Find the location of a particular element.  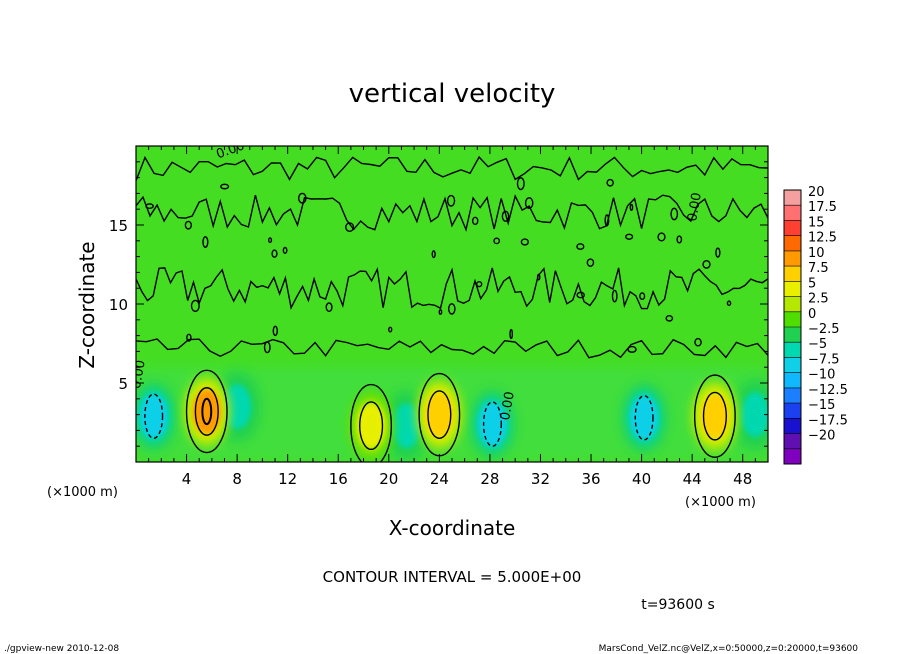

colorbar-label: 2.5 is located at coordinates (818, 299).